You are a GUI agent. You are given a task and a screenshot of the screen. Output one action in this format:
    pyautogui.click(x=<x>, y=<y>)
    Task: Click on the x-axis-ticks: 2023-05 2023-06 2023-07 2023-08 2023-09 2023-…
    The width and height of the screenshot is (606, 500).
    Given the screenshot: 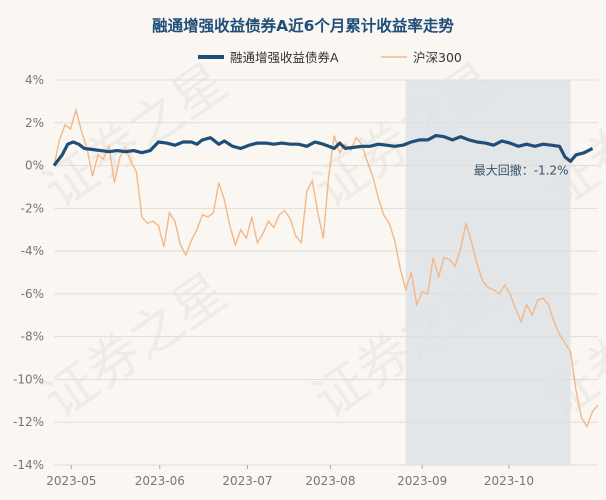 What is the action you would take?
    pyautogui.click(x=290, y=476)
    